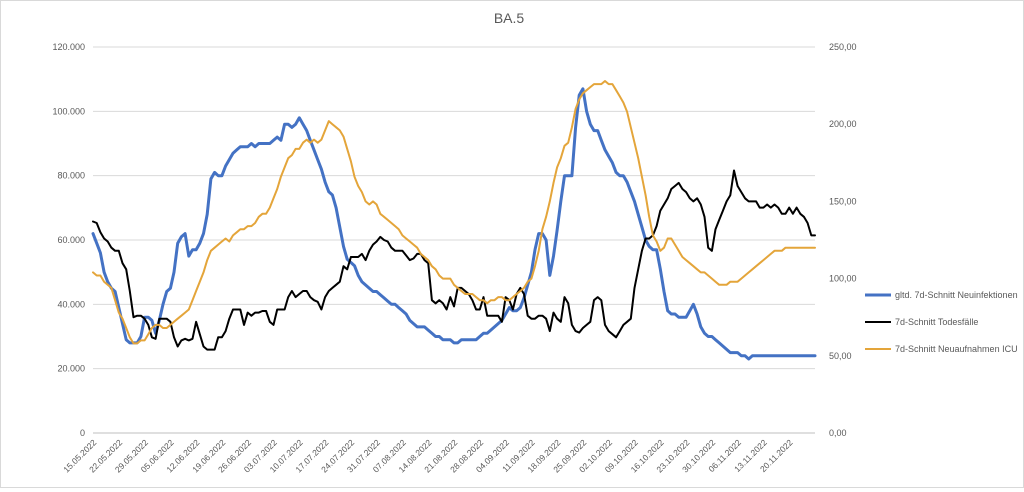 This screenshot has width=1024, height=492. I want to click on y-right-tick-label: 250,00, so click(843, 47).